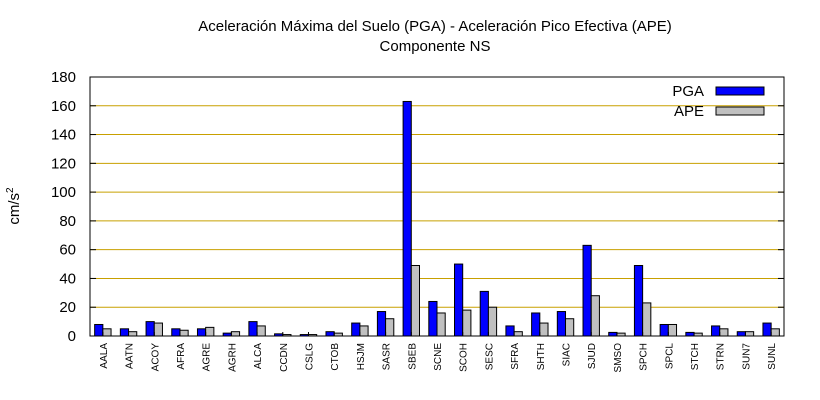 The image size is (820, 400). I want to click on bar-pga-sunl, so click(767, 329).